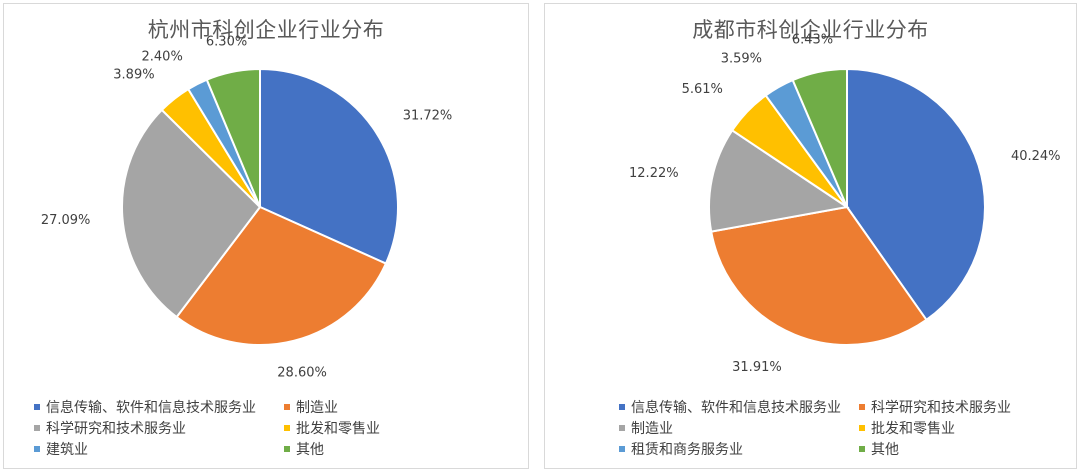  I want to click on legend-item: 建筑业, so click(61, 449).